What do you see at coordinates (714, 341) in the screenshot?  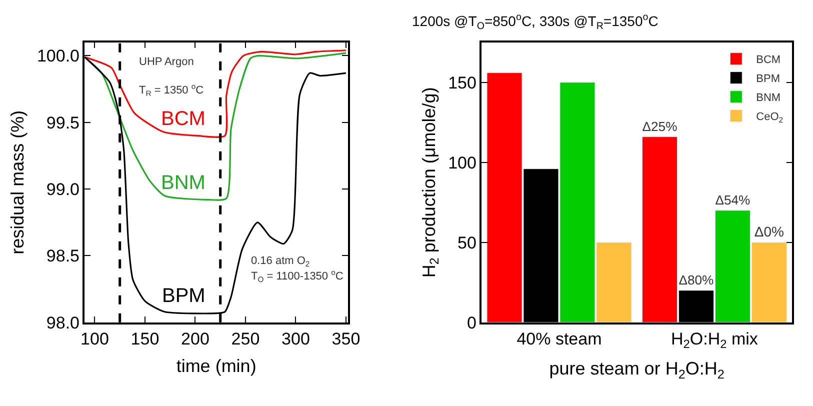 I see `x-tick-label: H$_{2}$O:H$_{2}$ mix` at bounding box center [714, 341].